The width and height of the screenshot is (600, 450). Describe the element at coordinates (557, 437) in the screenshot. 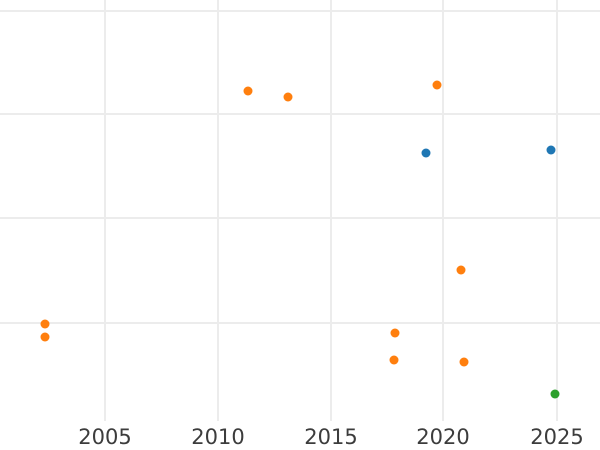

I see `x-tick-label: 2025` at that location.